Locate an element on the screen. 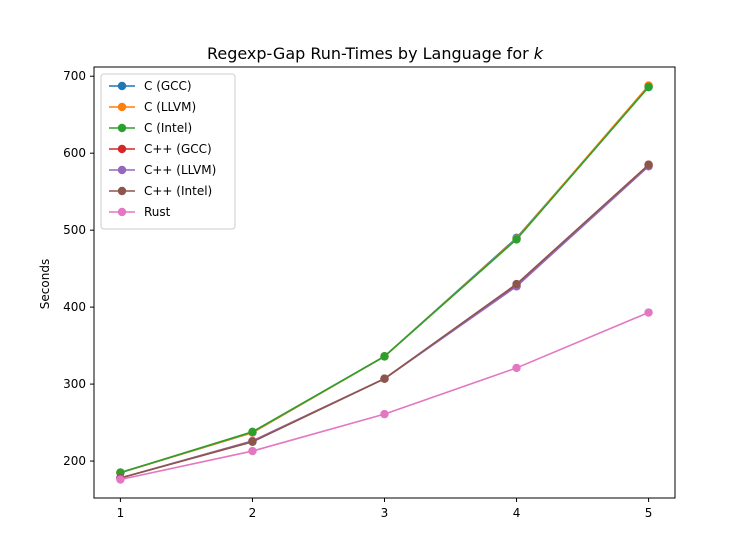 This screenshot has width=750, height=560. legend-label-rust: Rust is located at coordinates (157, 212).